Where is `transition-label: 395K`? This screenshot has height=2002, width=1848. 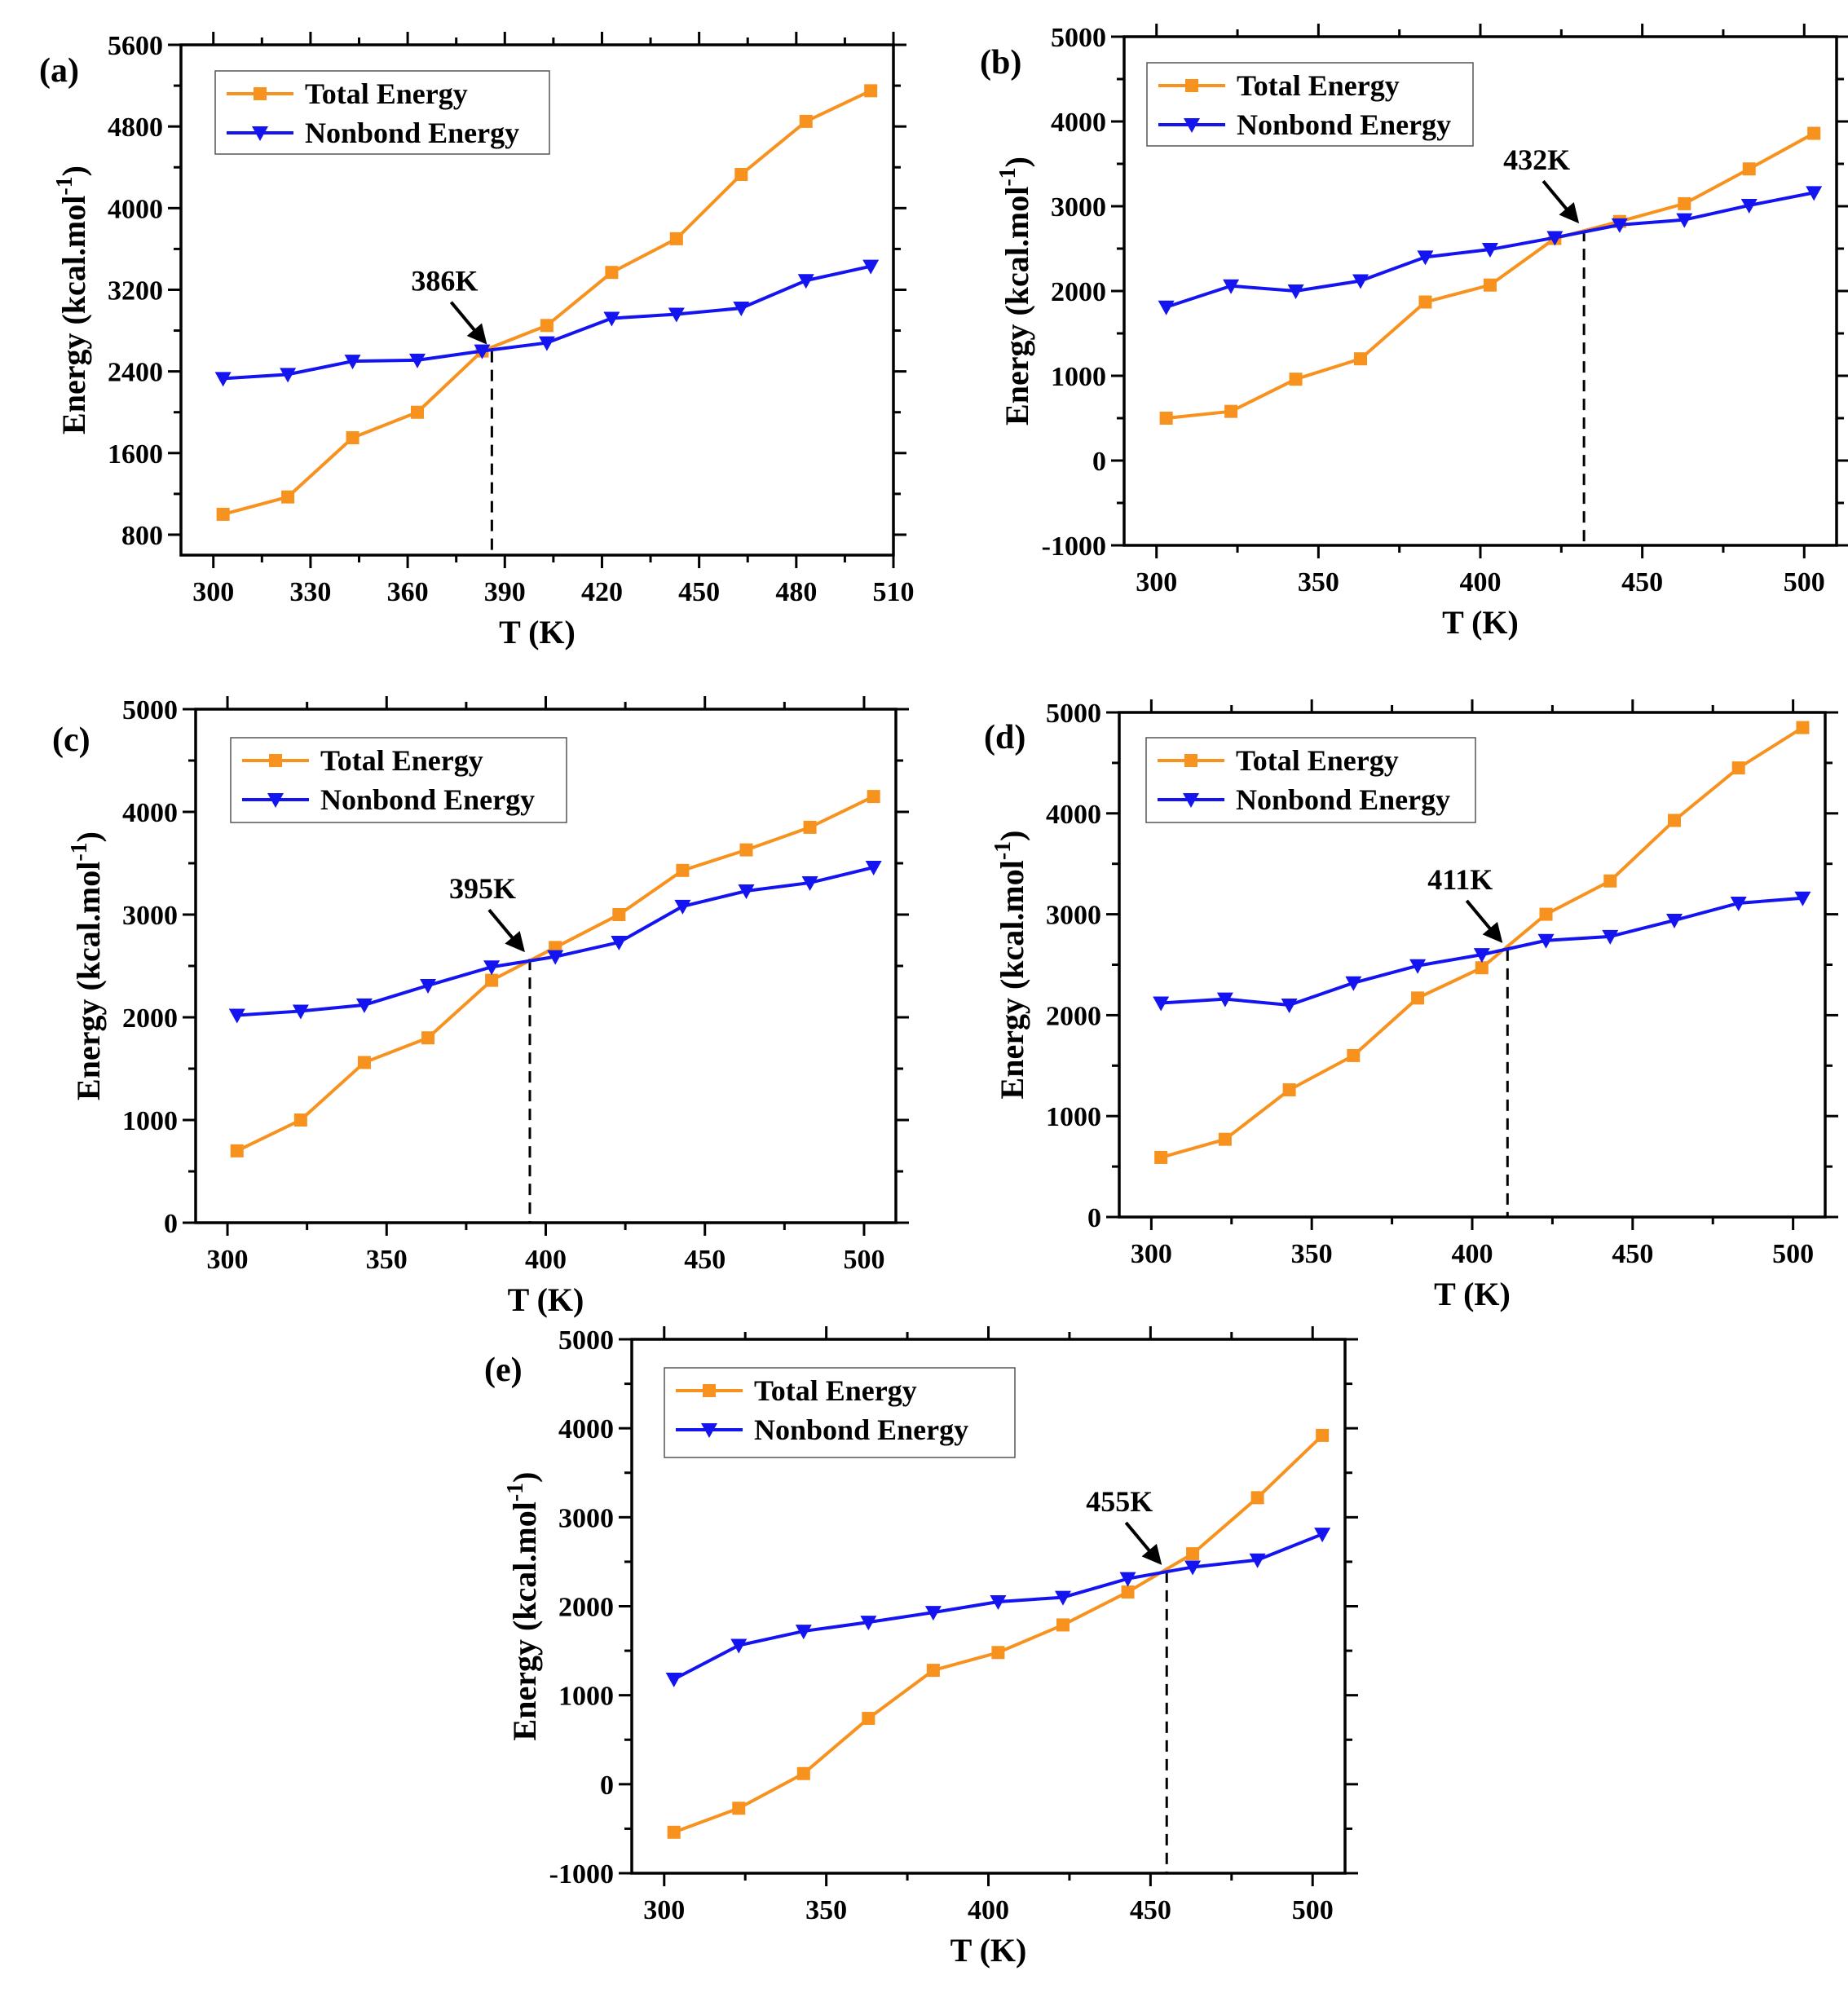 transition-label: 395K is located at coordinates (482, 888).